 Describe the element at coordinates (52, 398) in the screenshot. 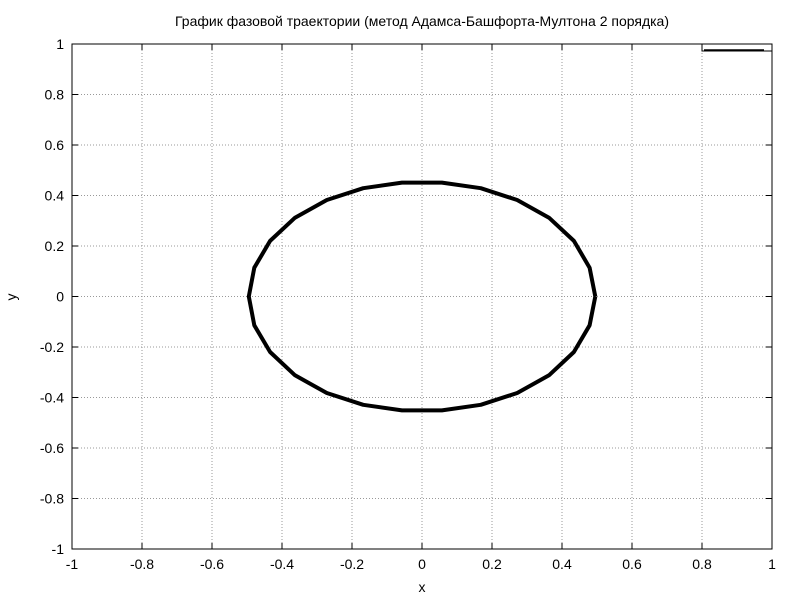

I see `y-tick-label: -0.4` at that location.